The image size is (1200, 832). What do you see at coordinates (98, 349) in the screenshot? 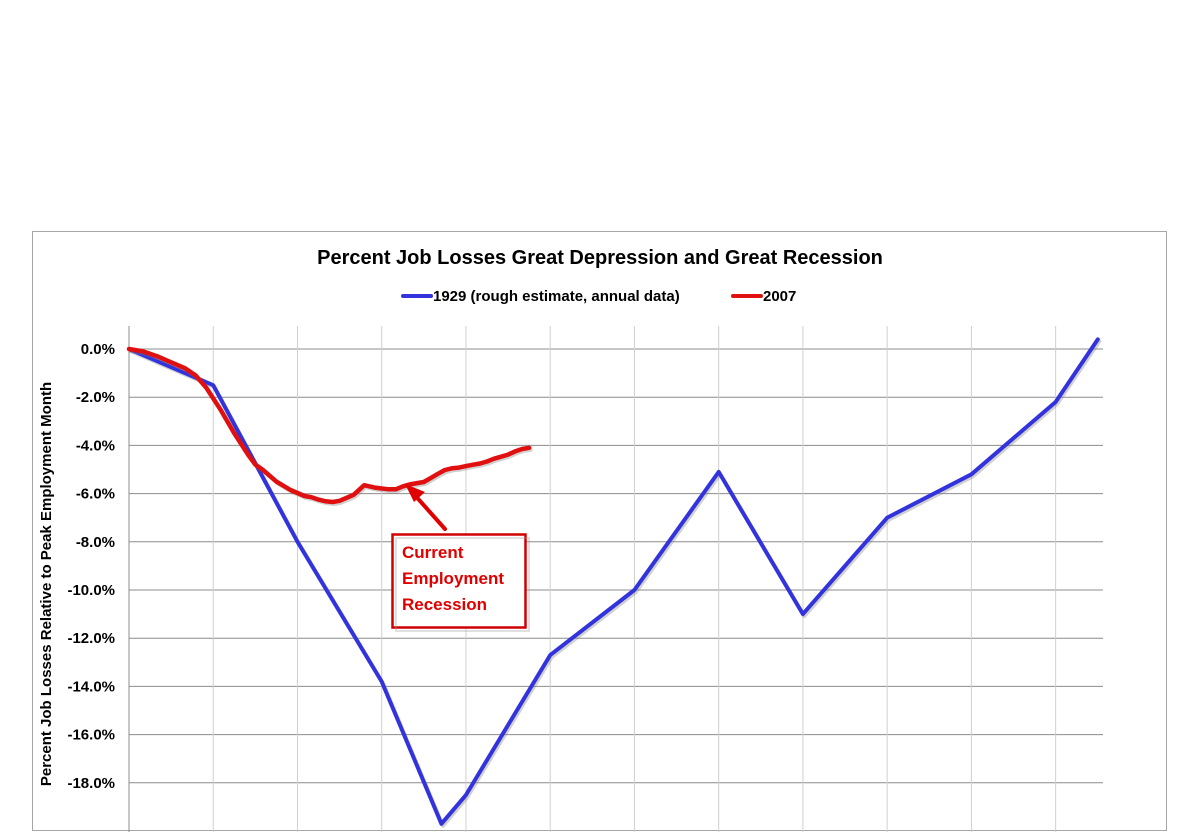
I see `y-tick-label: 0.0%` at bounding box center [98, 349].